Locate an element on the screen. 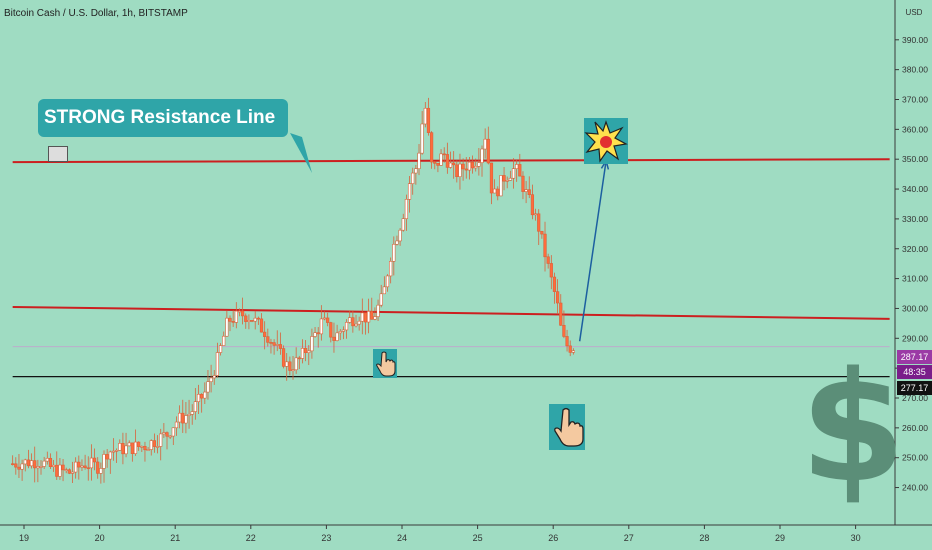 This screenshot has height=550, width=932. y-tick-label: 310.00 is located at coordinates (915, 279).